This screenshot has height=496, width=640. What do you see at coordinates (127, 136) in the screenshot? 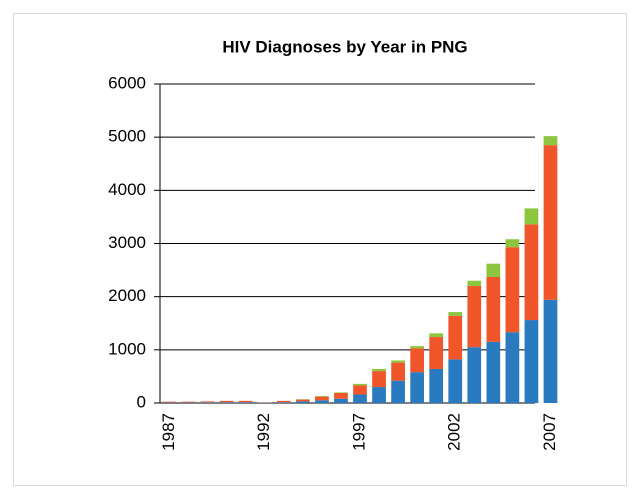
I see `y-tick-label: 5000` at bounding box center [127, 136].